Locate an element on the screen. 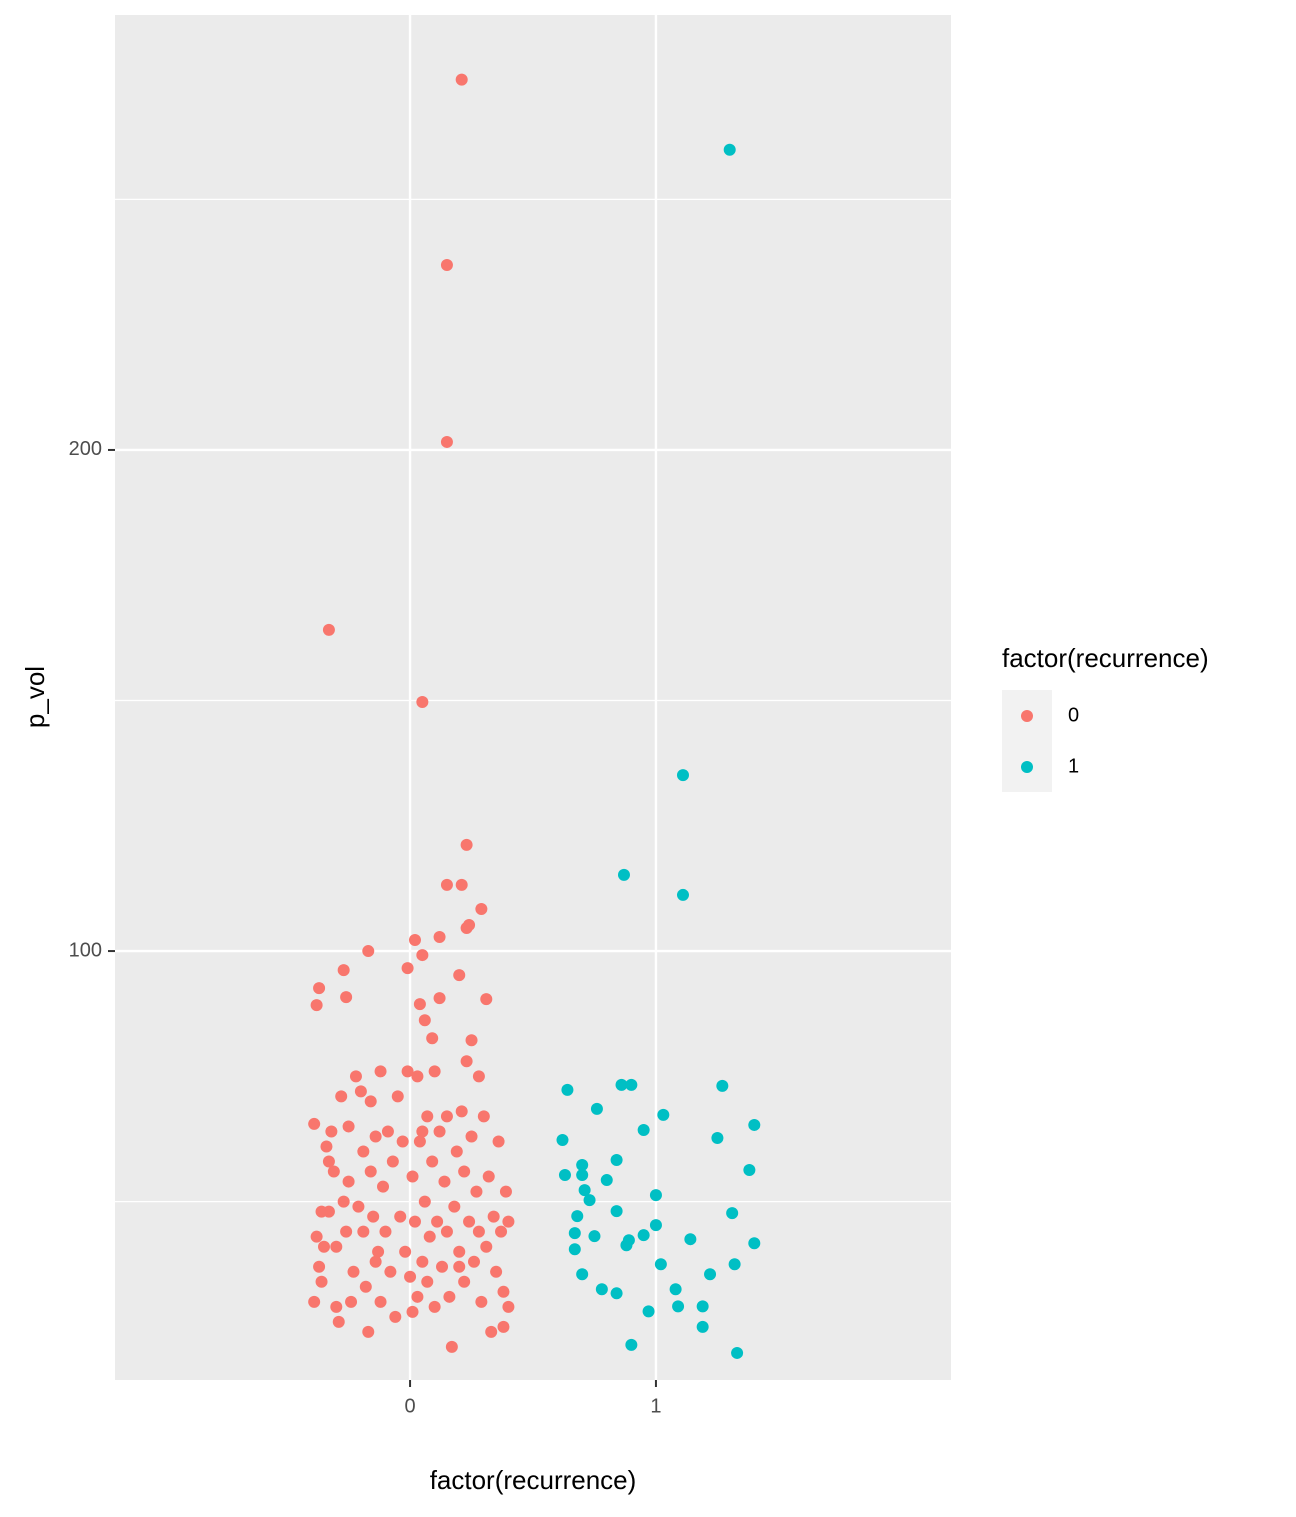 This screenshot has height=1517, width=1296. legend-label: 0 is located at coordinates (1073, 715).